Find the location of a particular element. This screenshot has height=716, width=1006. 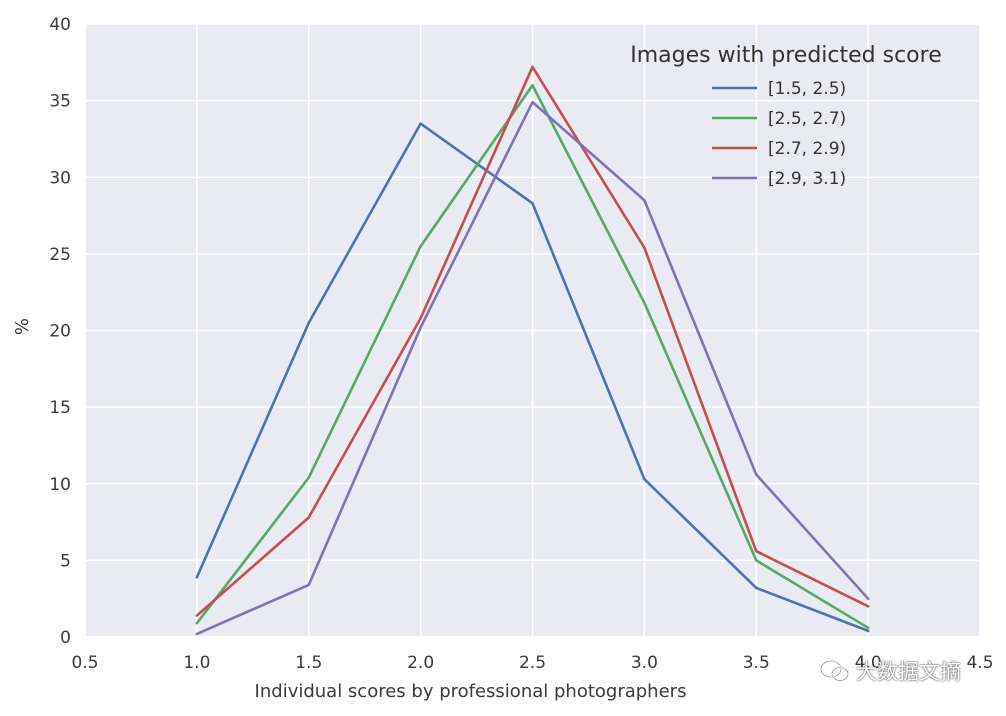

legend-label-0: [1.5, 2.5) is located at coordinates (807, 89).